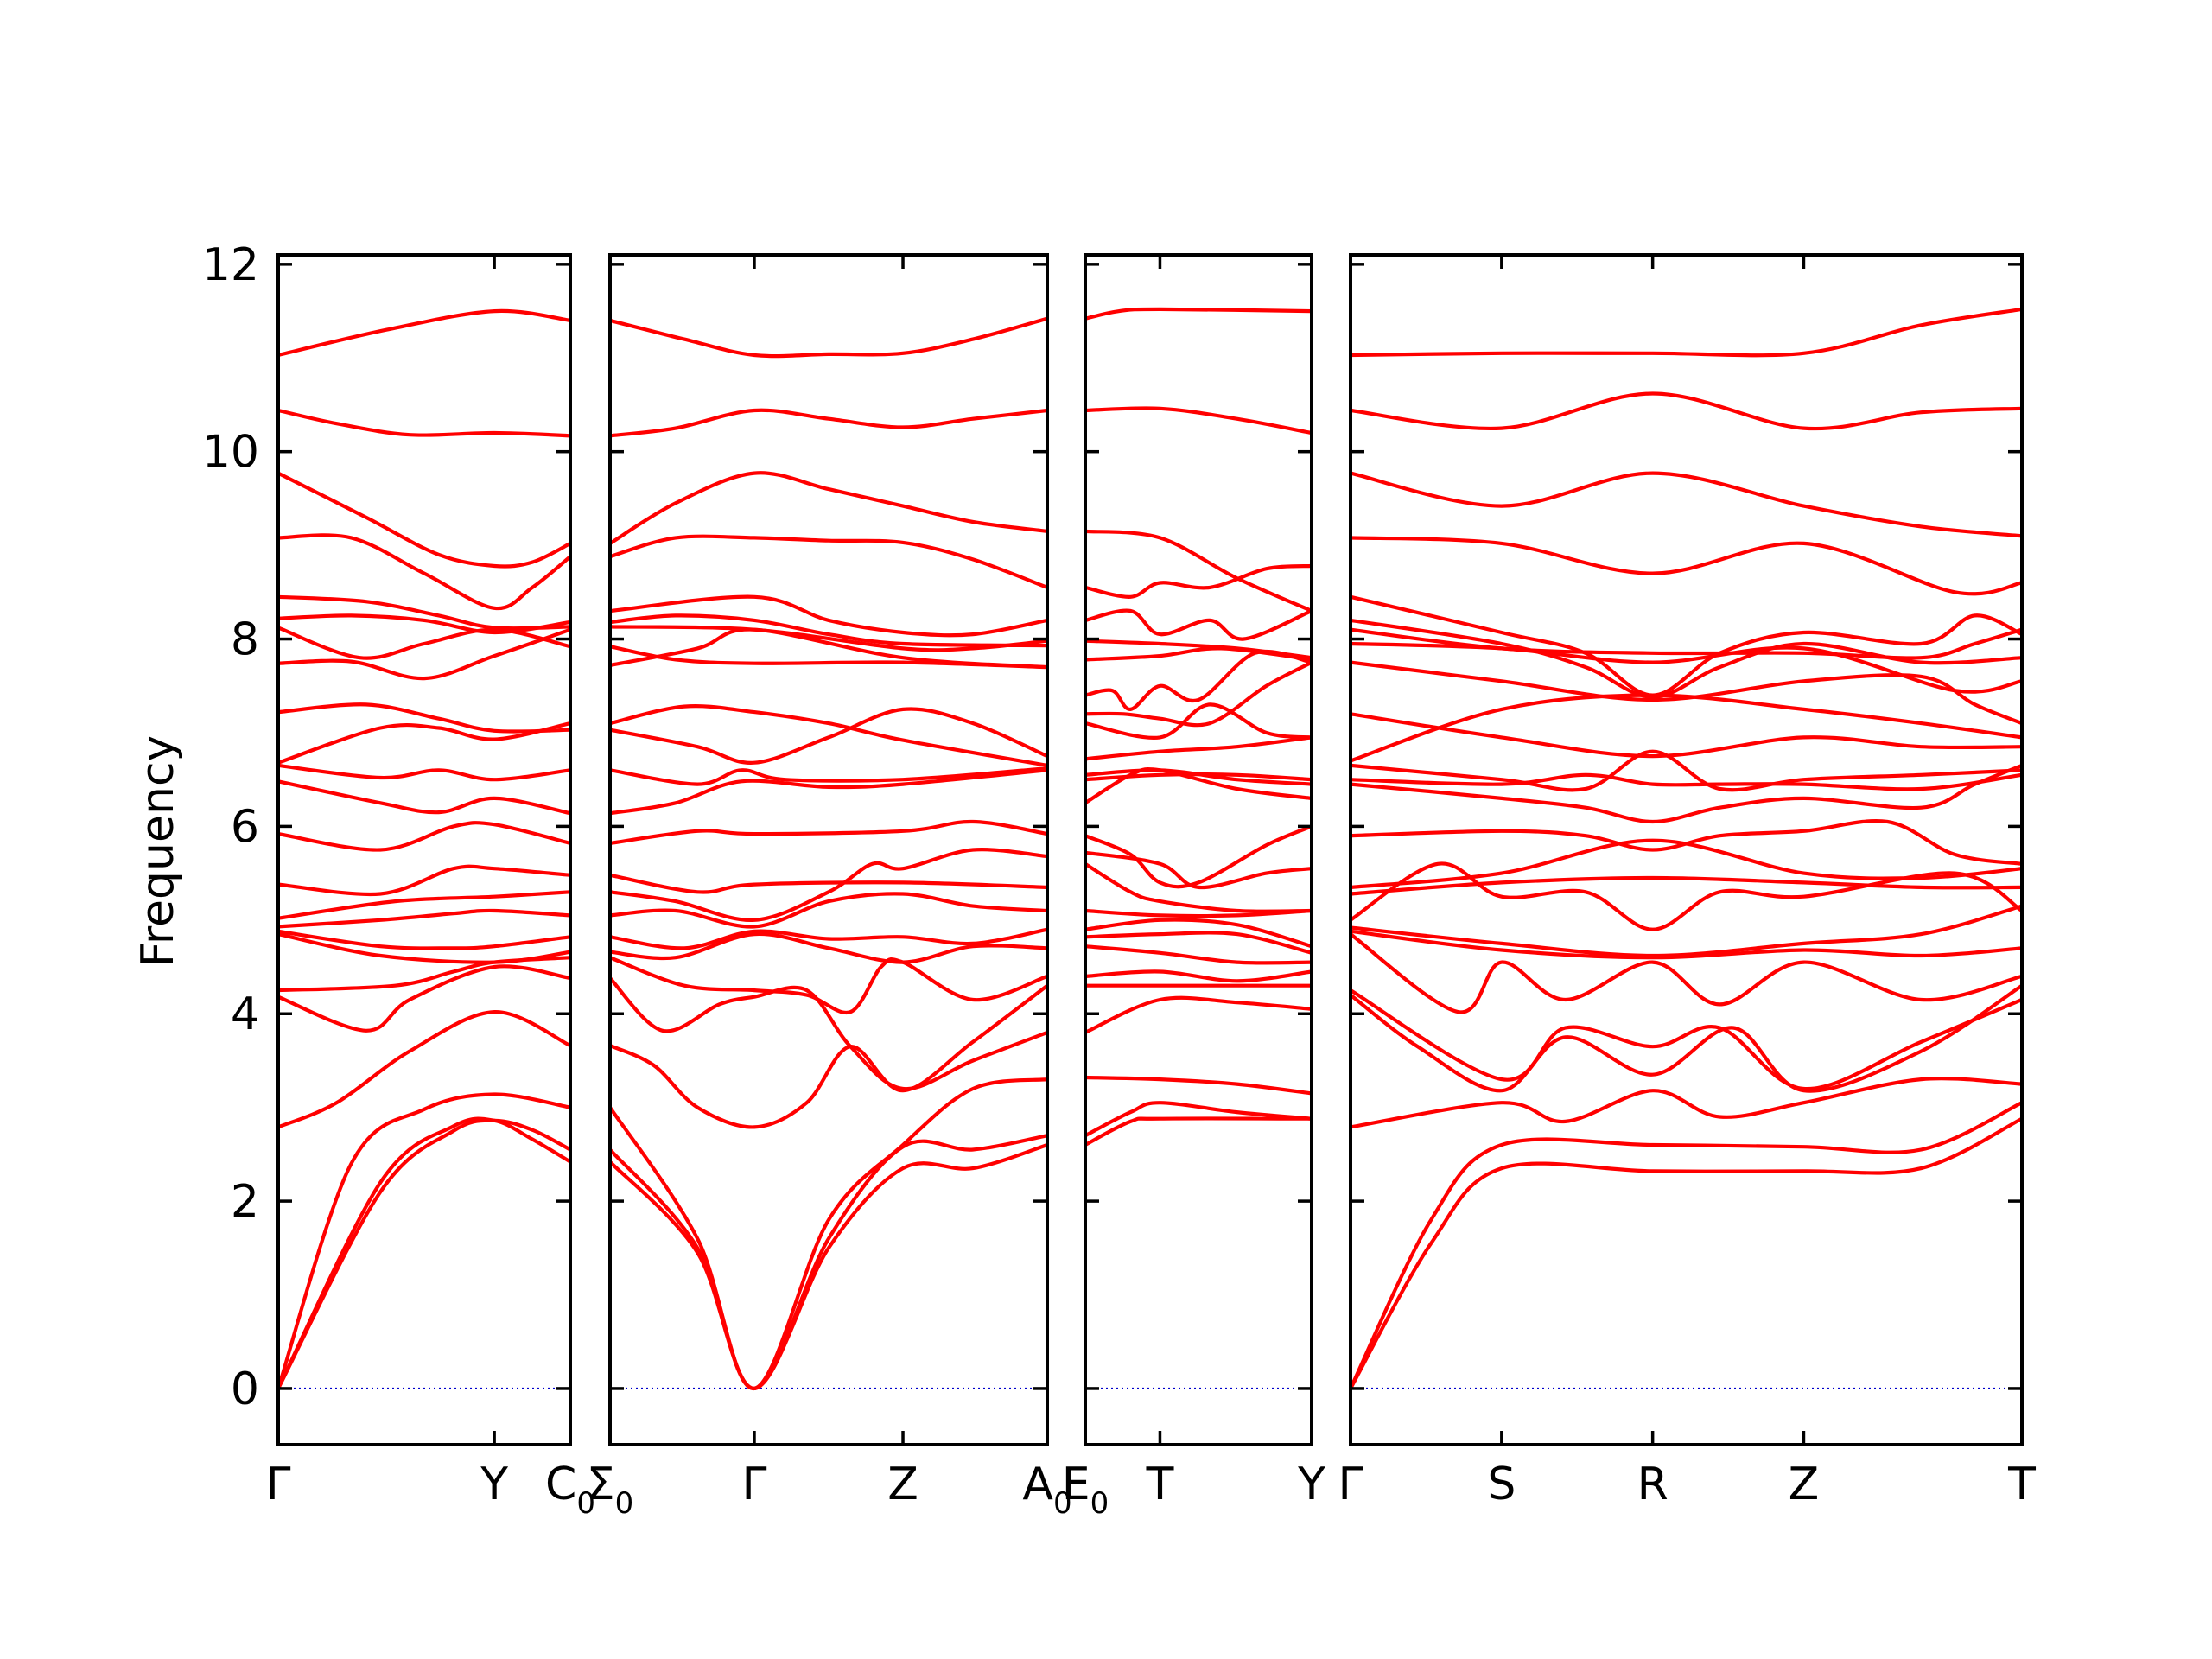 The height and width of the screenshot is (1659, 2212). Describe the element at coordinates (245, 640) in the screenshot. I see `y-tick-label: 8` at that location.